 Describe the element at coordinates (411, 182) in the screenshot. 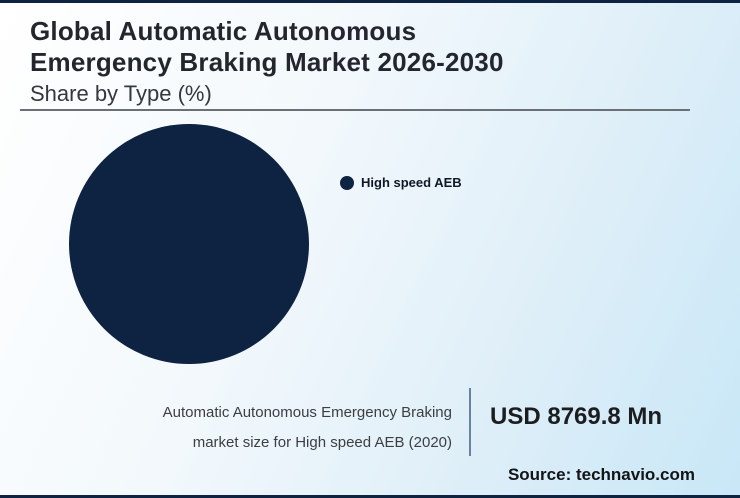

I see `legend-label-high-speed-aeb: High speed AEB` at that location.